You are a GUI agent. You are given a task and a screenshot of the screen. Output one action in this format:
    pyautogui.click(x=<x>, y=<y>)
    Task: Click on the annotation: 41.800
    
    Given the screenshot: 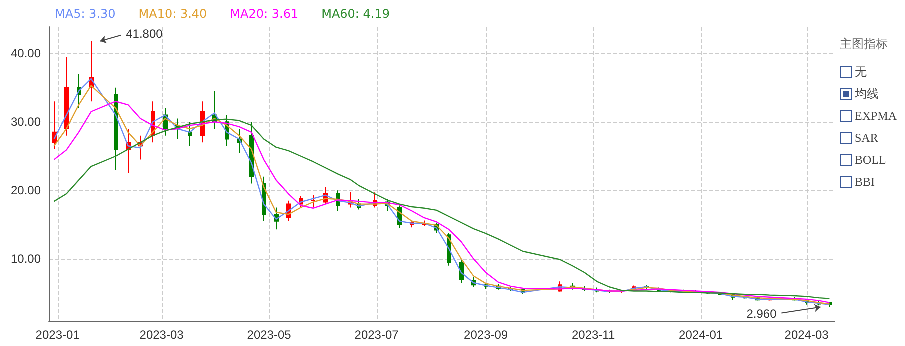 What is the action you would take?
    pyautogui.click(x=145, y=34)
    